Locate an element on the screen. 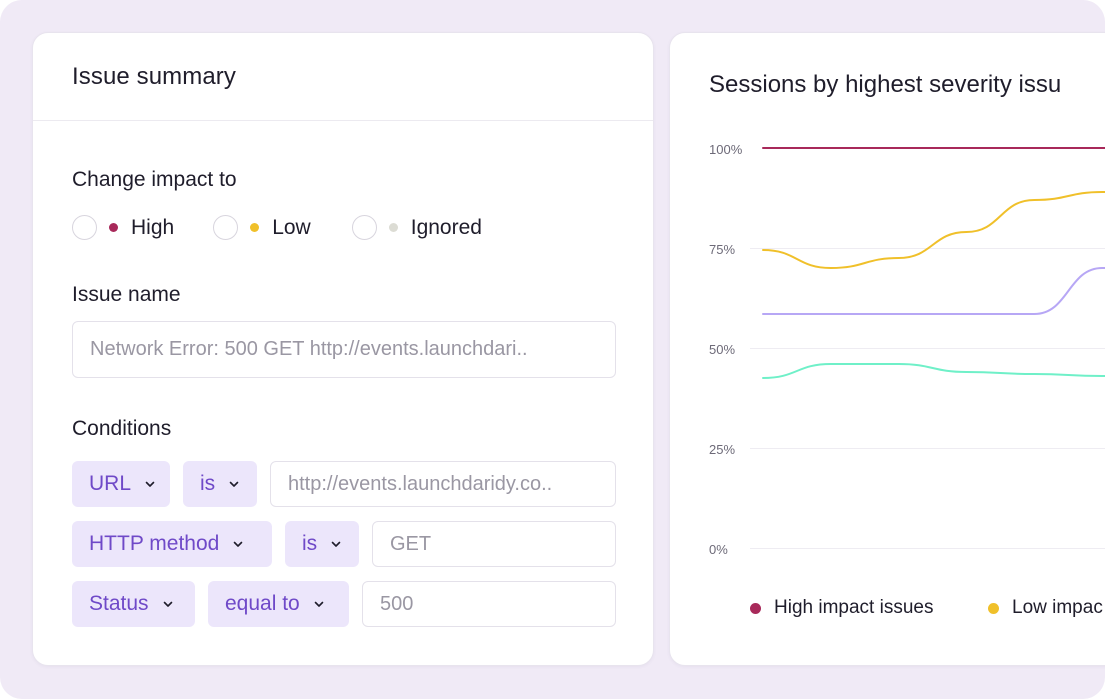 This screenshot has height=699, width=1105. condition-field-dropdown: URL is located at coordinates (121, 484).